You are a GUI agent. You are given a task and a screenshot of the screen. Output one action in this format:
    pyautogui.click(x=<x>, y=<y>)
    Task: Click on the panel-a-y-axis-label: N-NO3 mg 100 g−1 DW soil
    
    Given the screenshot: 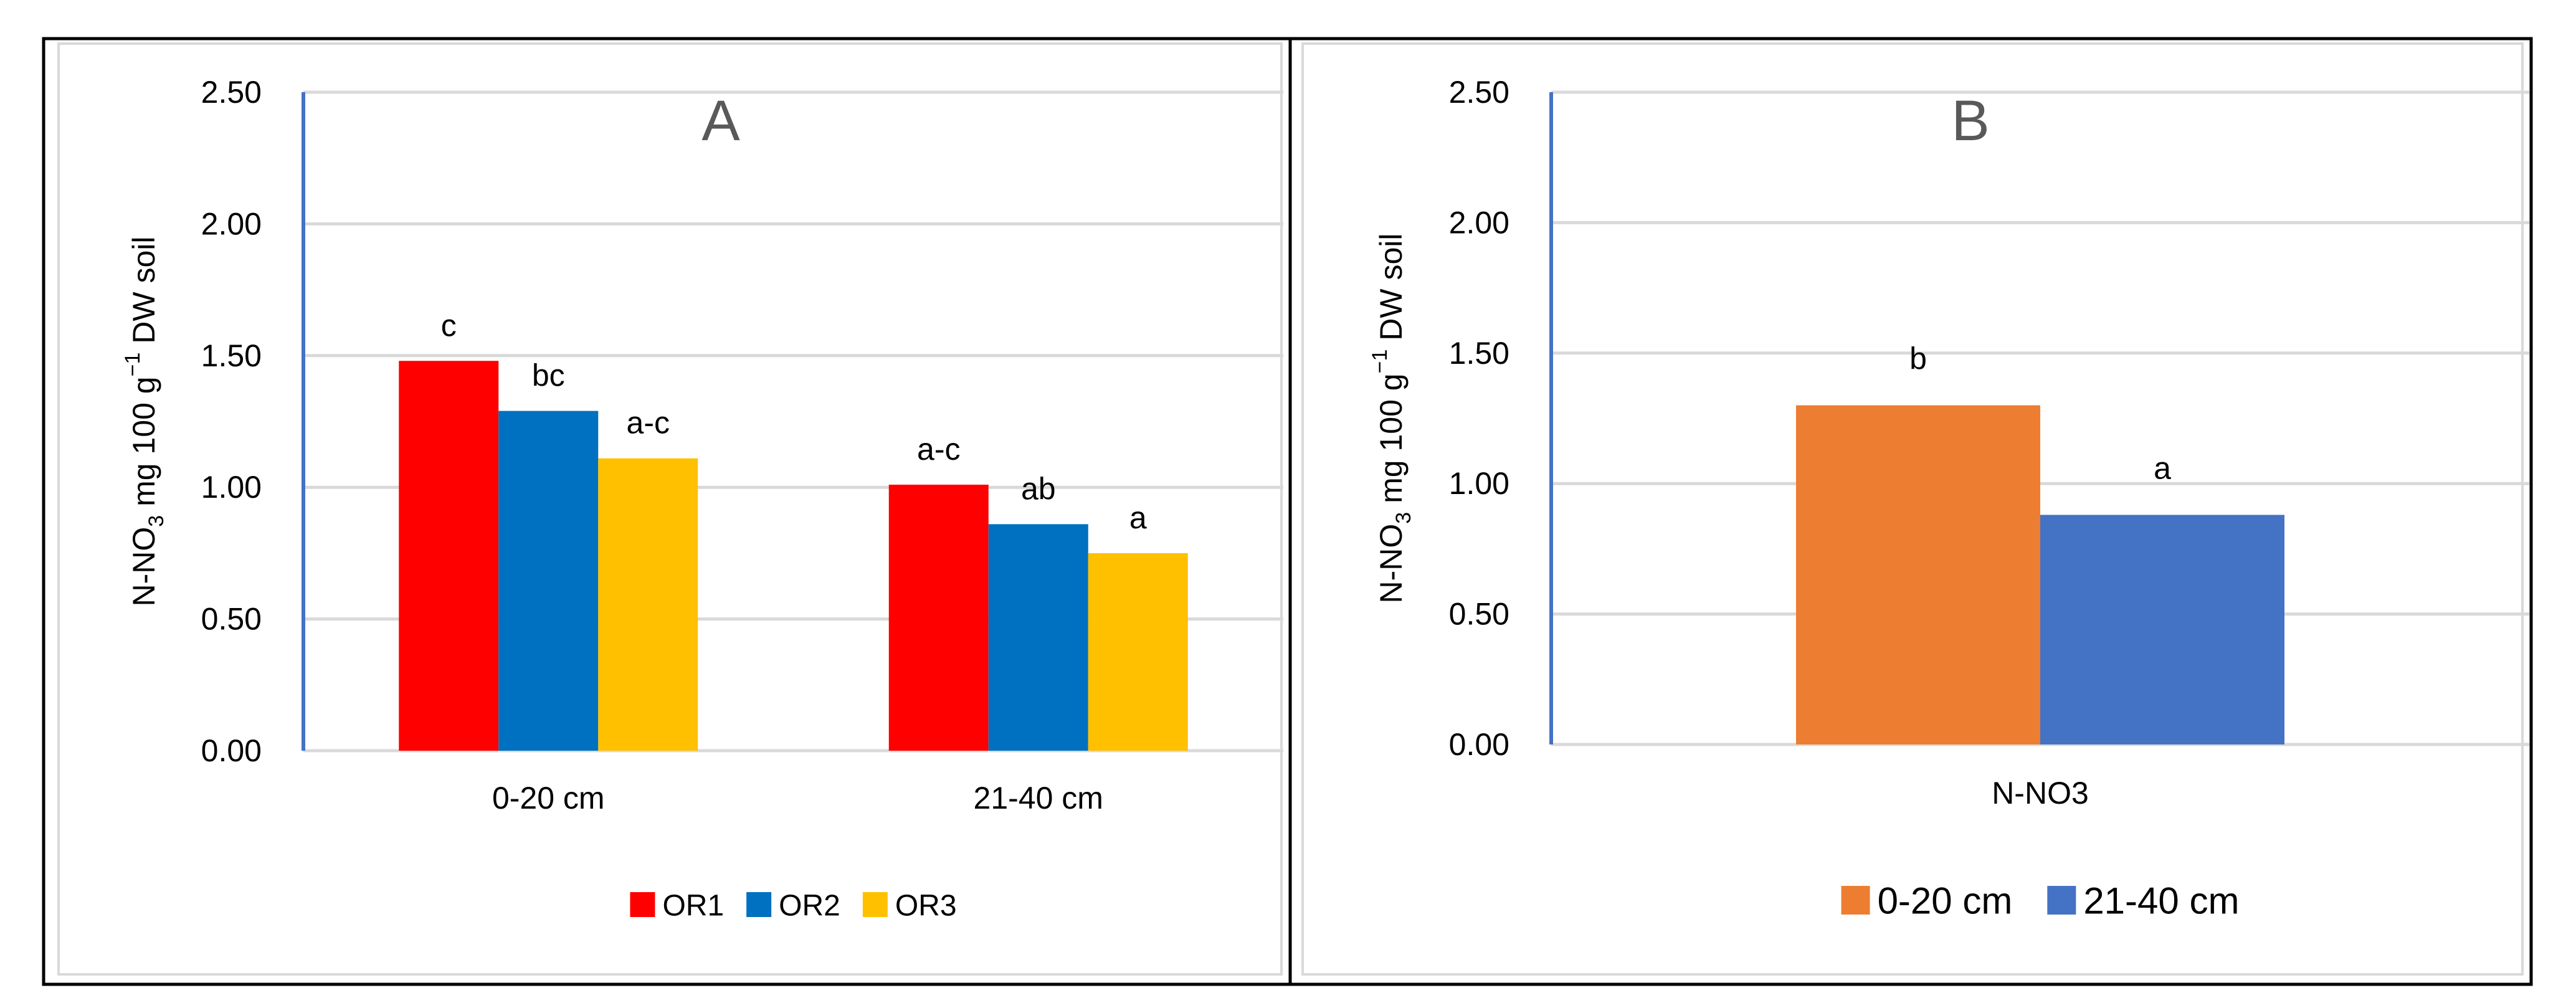 What is the action you would take?
    pyautogui.click(x=144, y=422)
    